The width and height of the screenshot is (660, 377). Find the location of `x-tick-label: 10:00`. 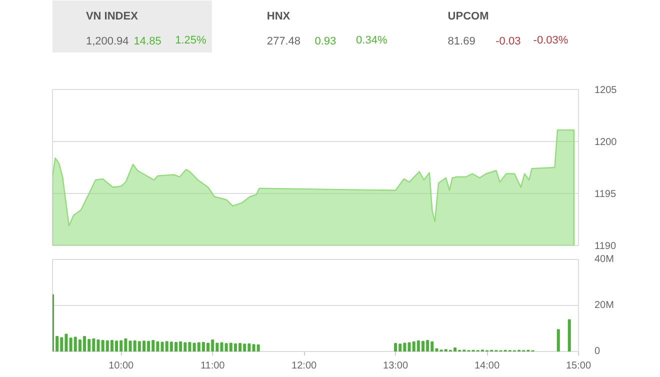

x-tick-label: 10:00 is located at coordinates (121, 366).